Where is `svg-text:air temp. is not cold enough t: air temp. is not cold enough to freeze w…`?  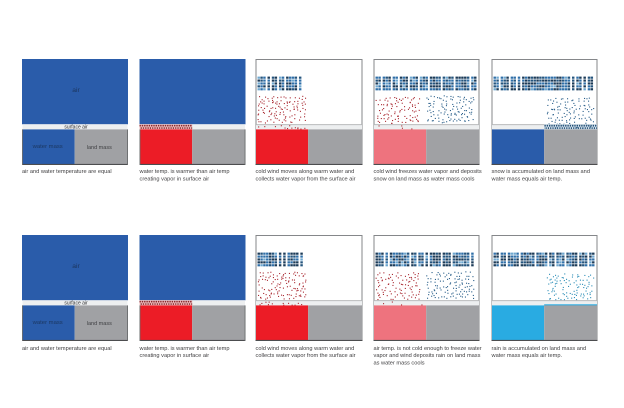 svg-text:air temp. is not cold enough t: air temp. is not cold enough to freeze w… is located at coordinates (428, 349).